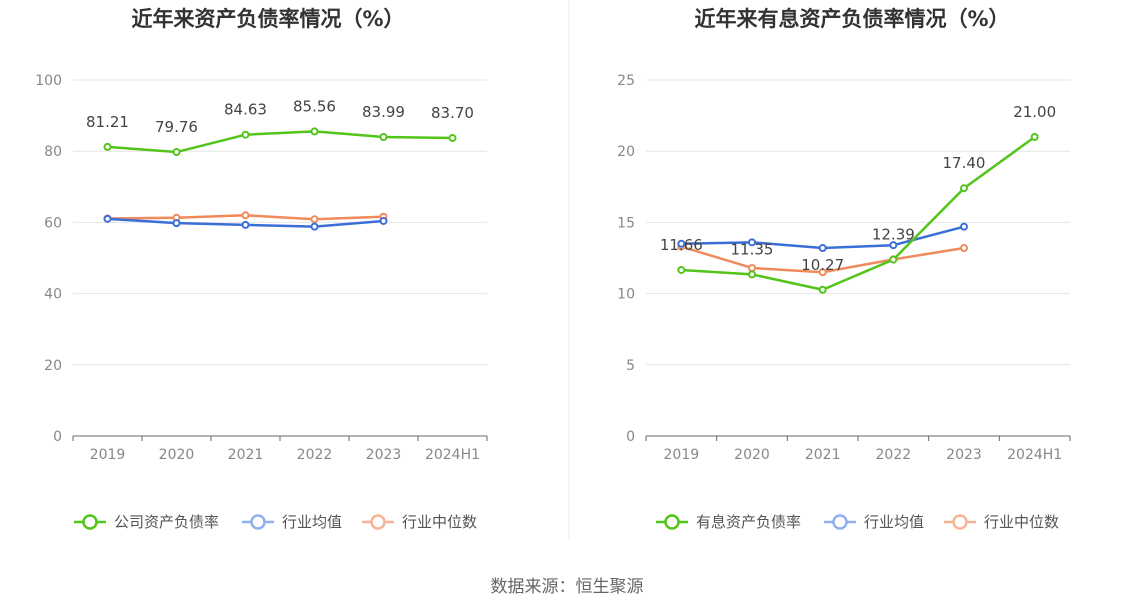 This screenshot has width=1134, height=612. What do you see at coordinates (1034, 112) in the screenshot?
I see `data-label: 21.00` at bounding box center [1034, 112].